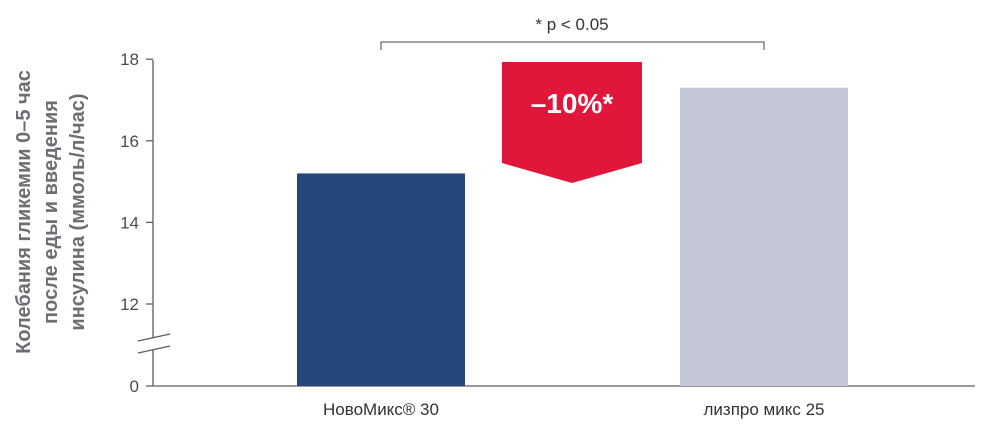  I want to click on significance-bracket: * p < 0.05, so click(572, 32).